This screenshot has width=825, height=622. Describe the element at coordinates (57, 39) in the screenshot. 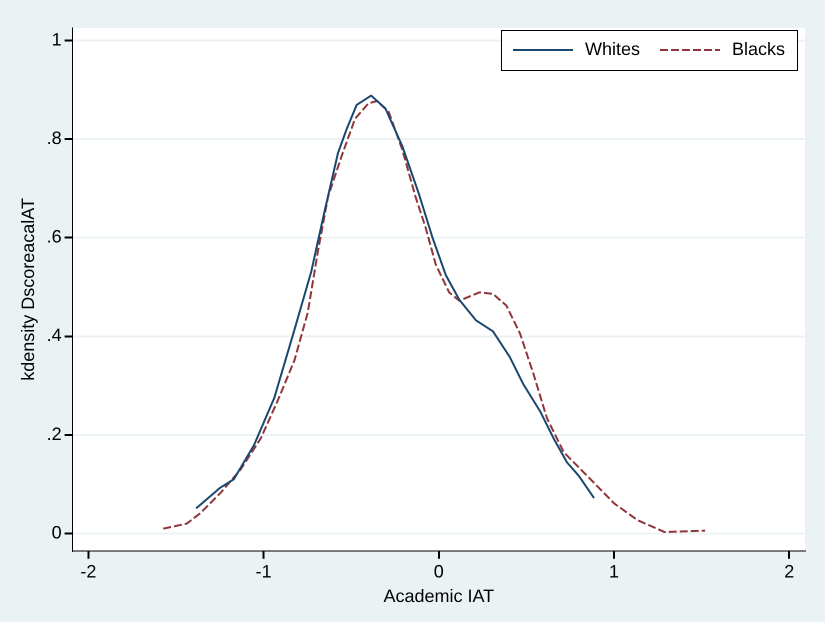

I see `y-tick-label: 1` at that location.